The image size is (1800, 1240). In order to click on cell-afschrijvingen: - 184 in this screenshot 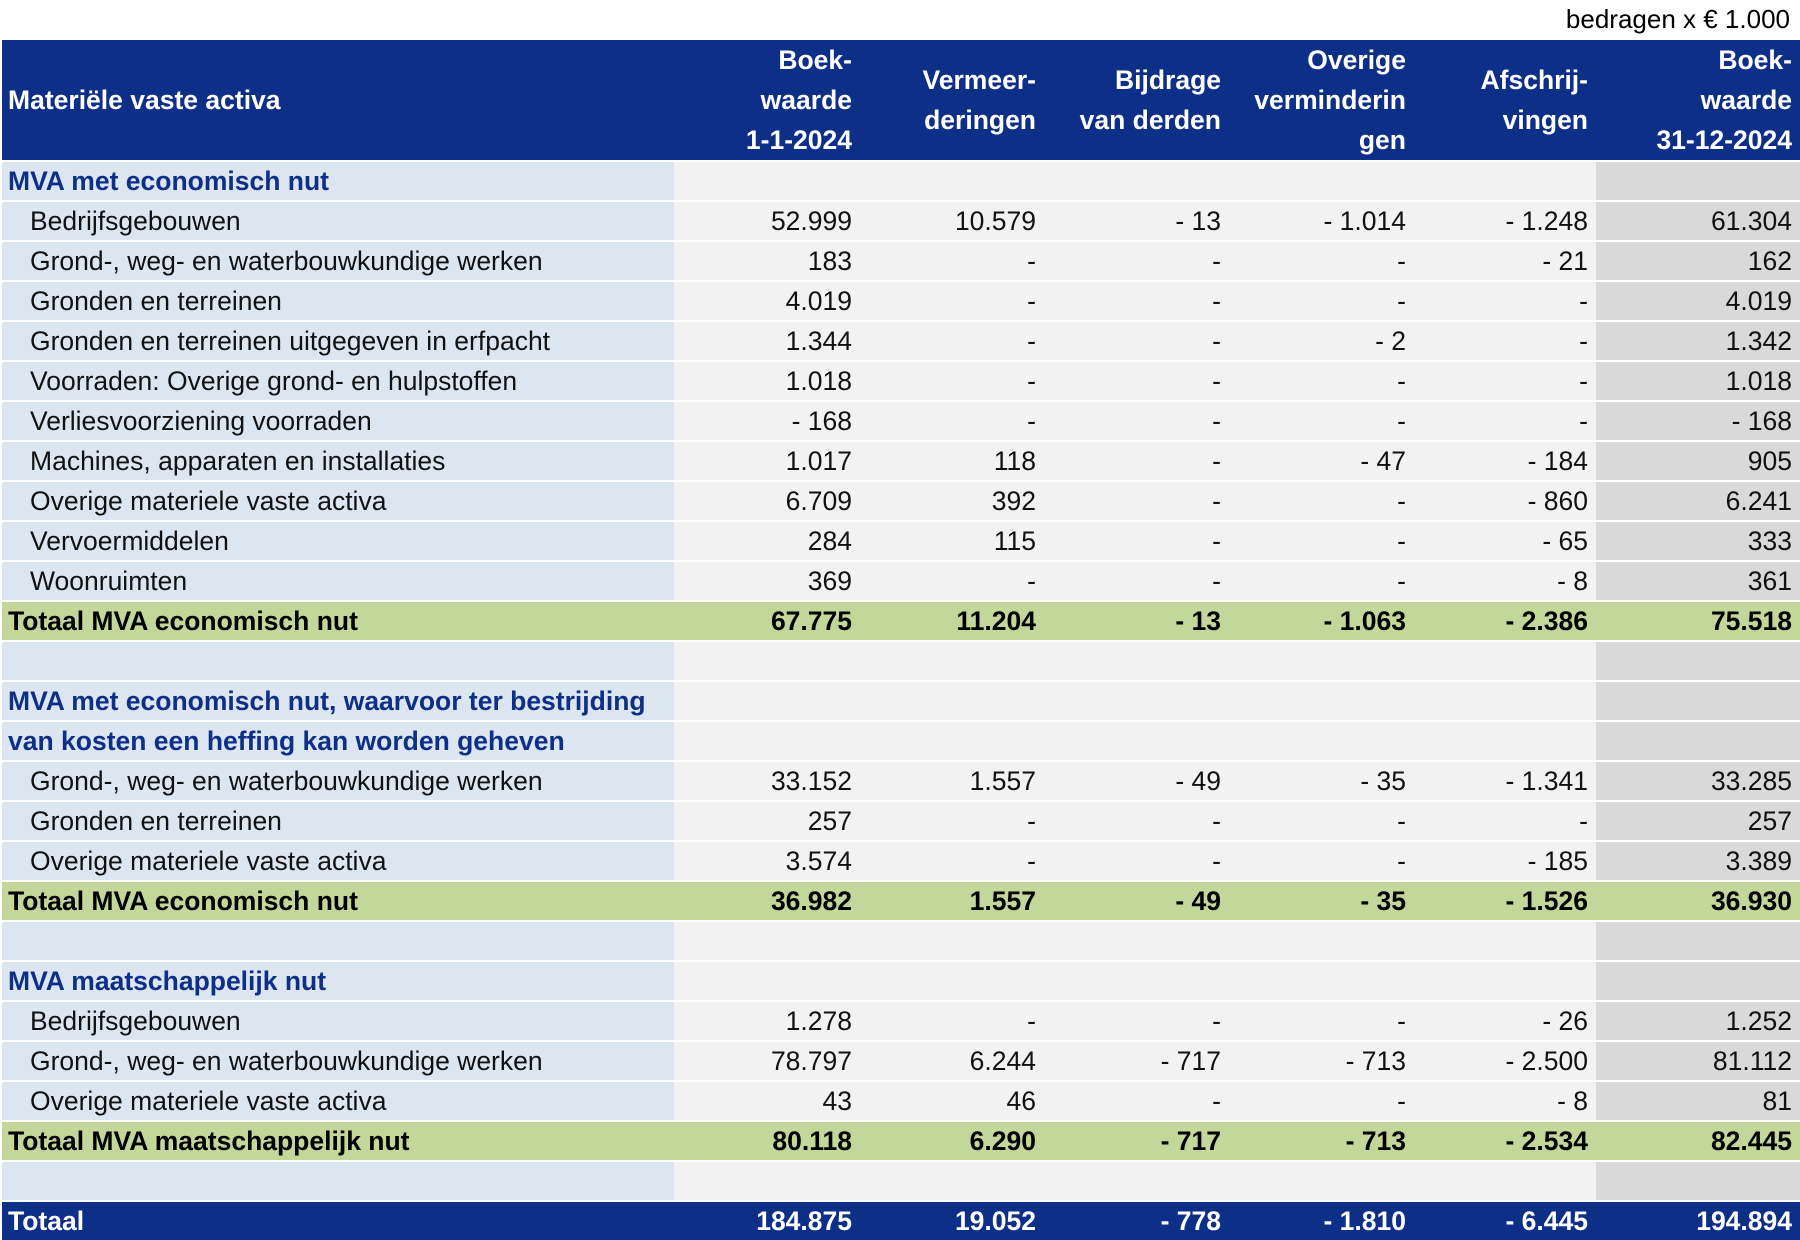, I will do `click(1505, 460)`.